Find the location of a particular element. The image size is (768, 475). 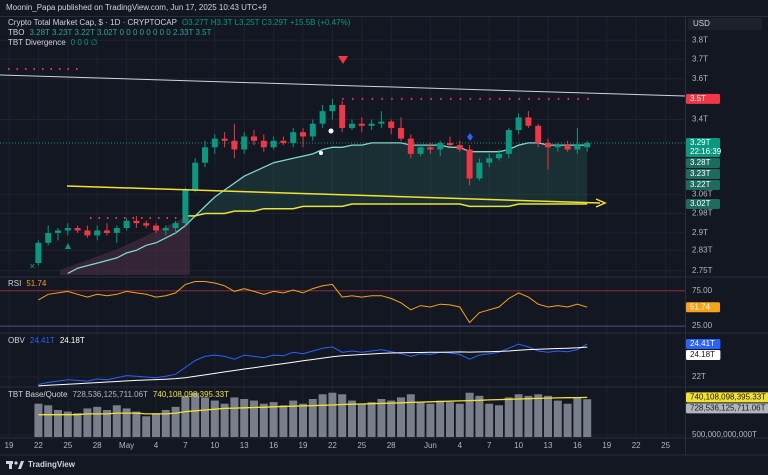

y-tick-label: 3.7T is located at coordinates (700, 58).